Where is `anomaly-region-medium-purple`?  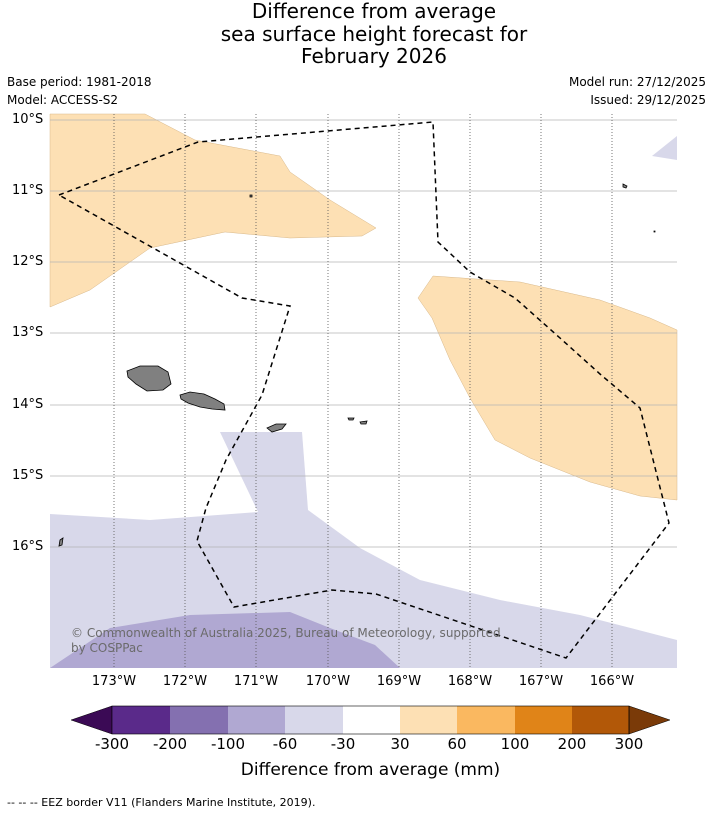 anomaly-region-medium-purple is located at coordinates (225, 640).